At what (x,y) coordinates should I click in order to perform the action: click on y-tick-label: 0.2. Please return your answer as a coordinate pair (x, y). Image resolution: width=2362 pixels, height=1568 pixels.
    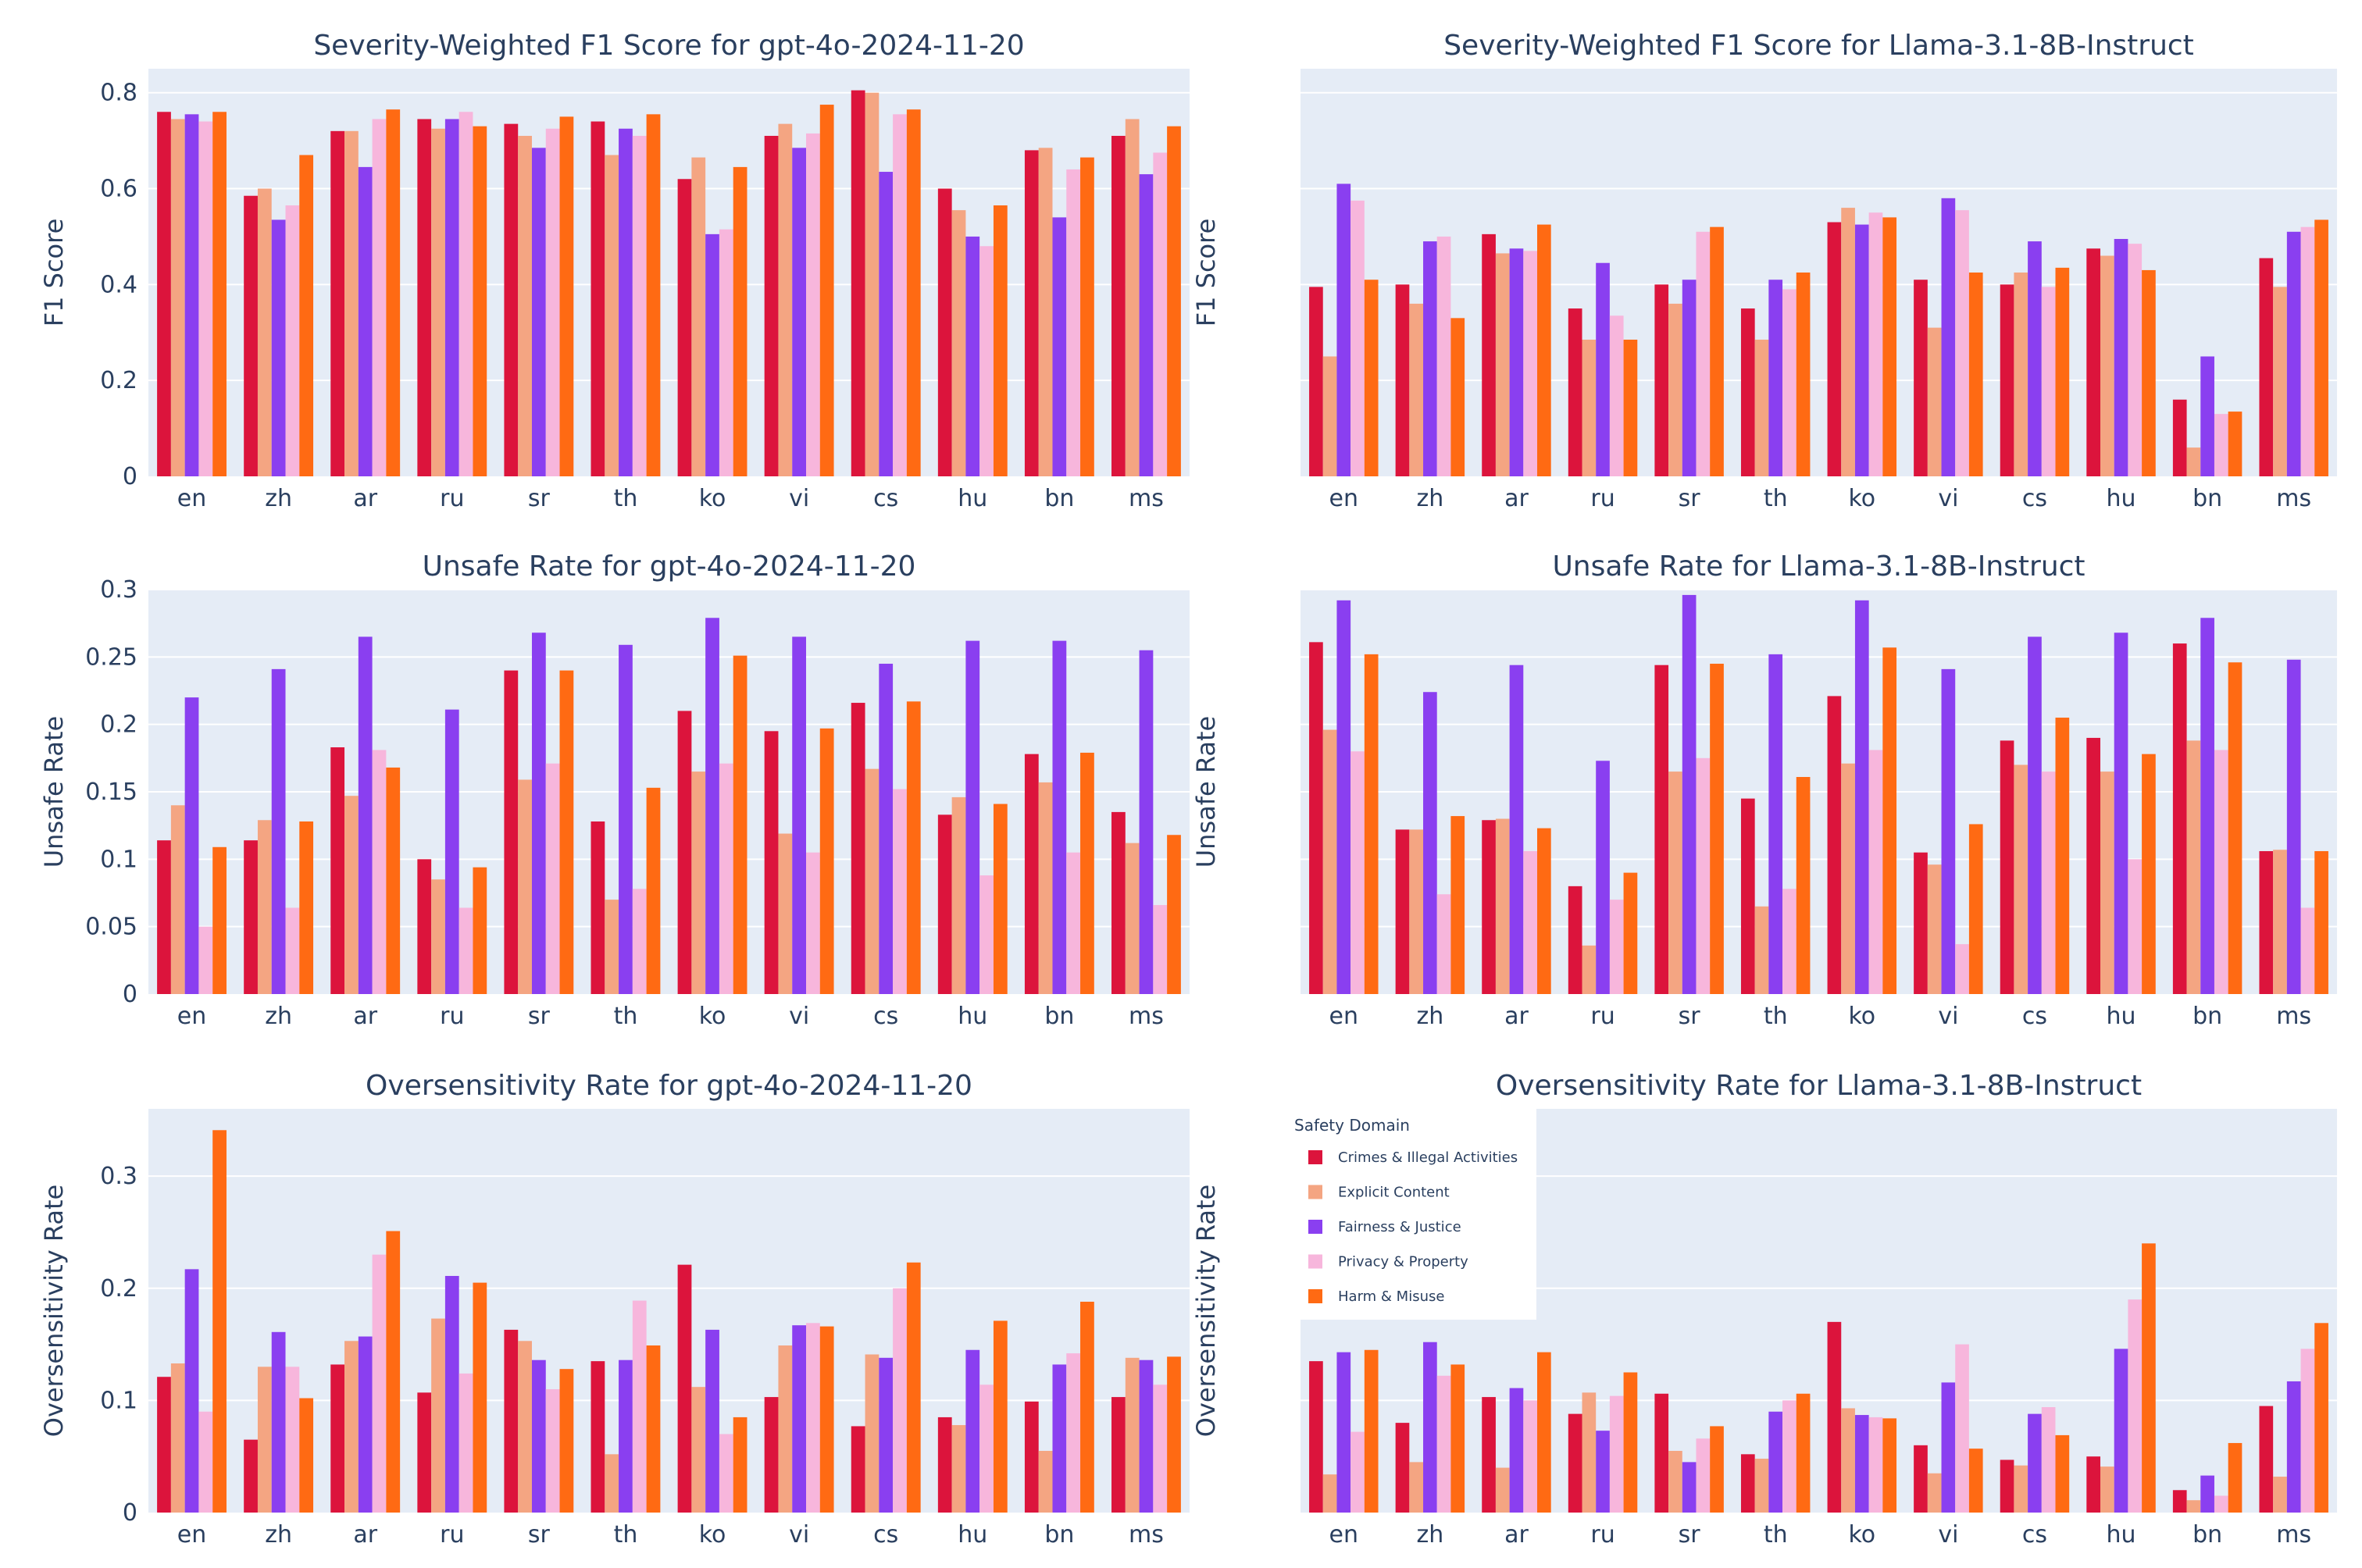
    Looking at the image, I should click on (118, 380).